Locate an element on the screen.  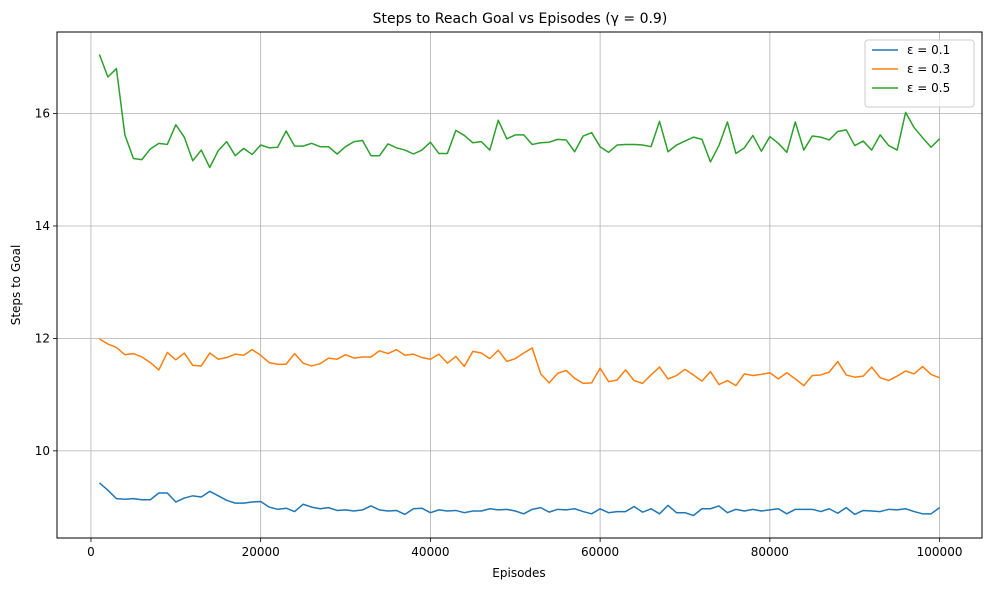
x-tick-label: 60000 is located at coordinates (600, 552).